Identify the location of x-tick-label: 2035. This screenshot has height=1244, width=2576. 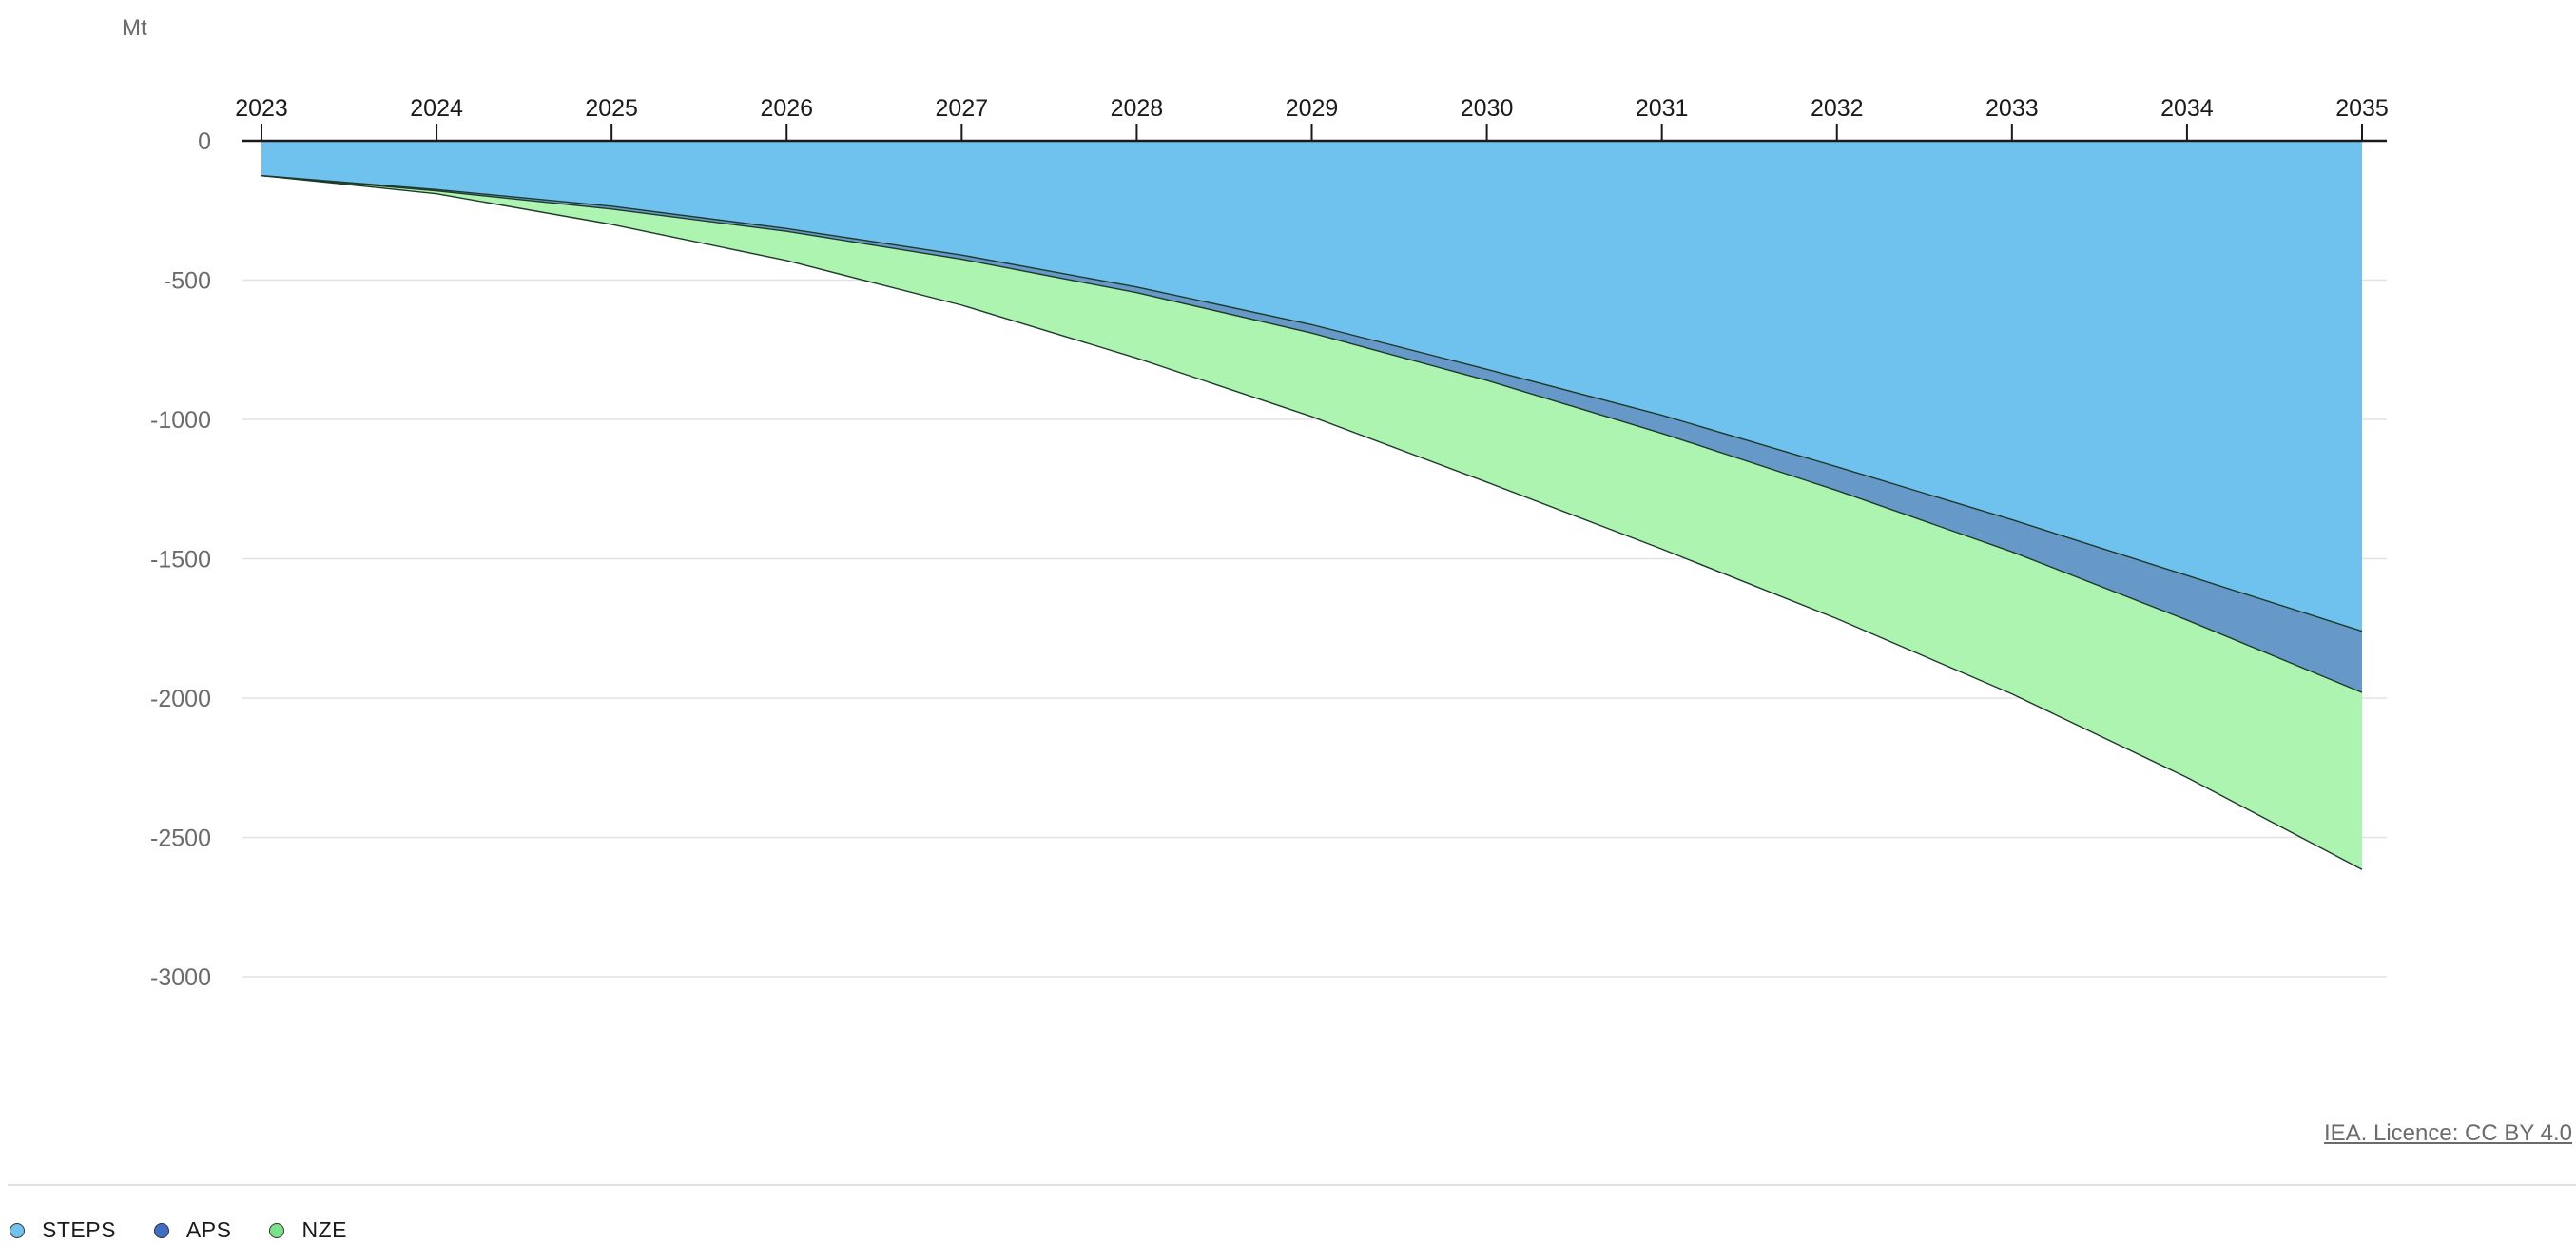
(2362, 108).